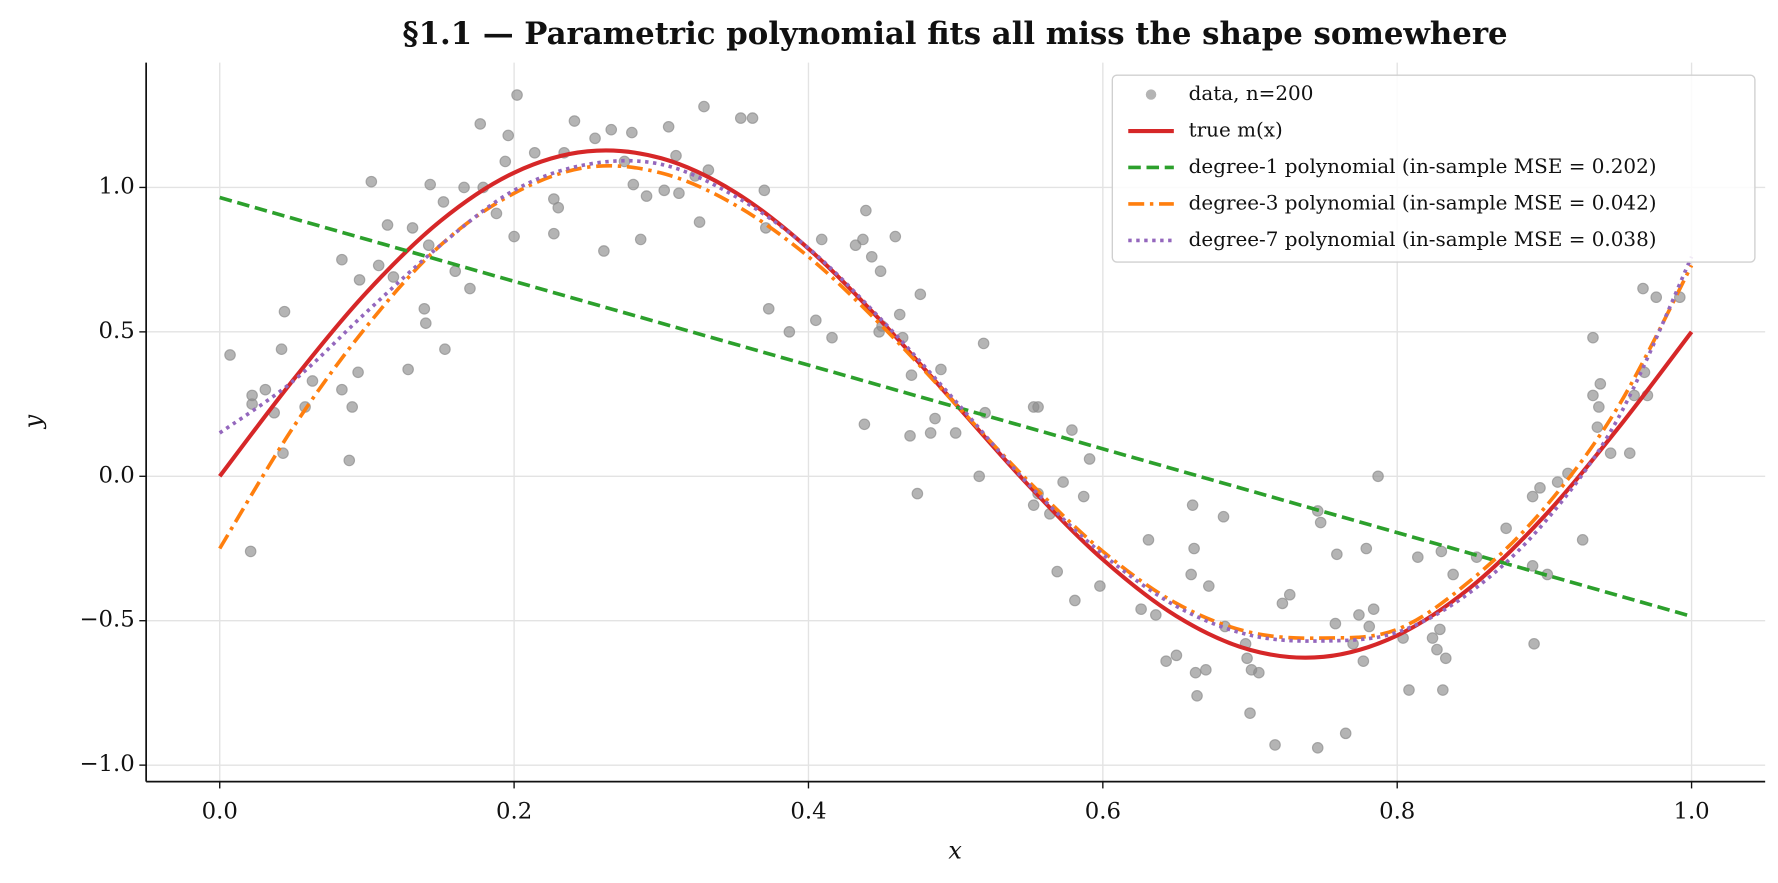 The image size is (1778, 883). Describe the element at coordinates (33, 421) in the screenshot. I see `y-axis-label: y` at that location.